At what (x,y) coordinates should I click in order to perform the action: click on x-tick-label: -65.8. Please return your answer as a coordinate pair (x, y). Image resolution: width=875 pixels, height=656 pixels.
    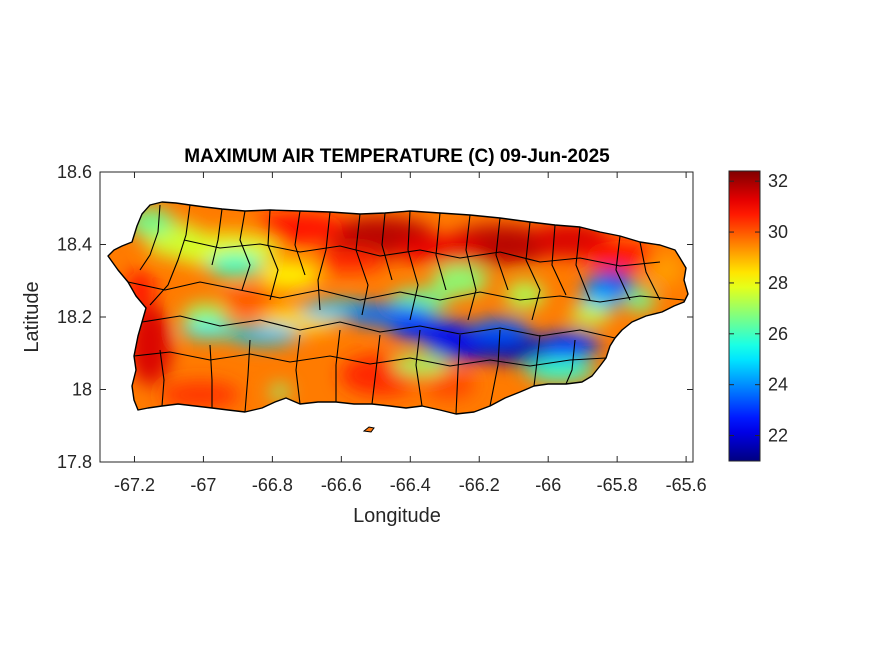
    Looking at the image, I should click on (617, 485).